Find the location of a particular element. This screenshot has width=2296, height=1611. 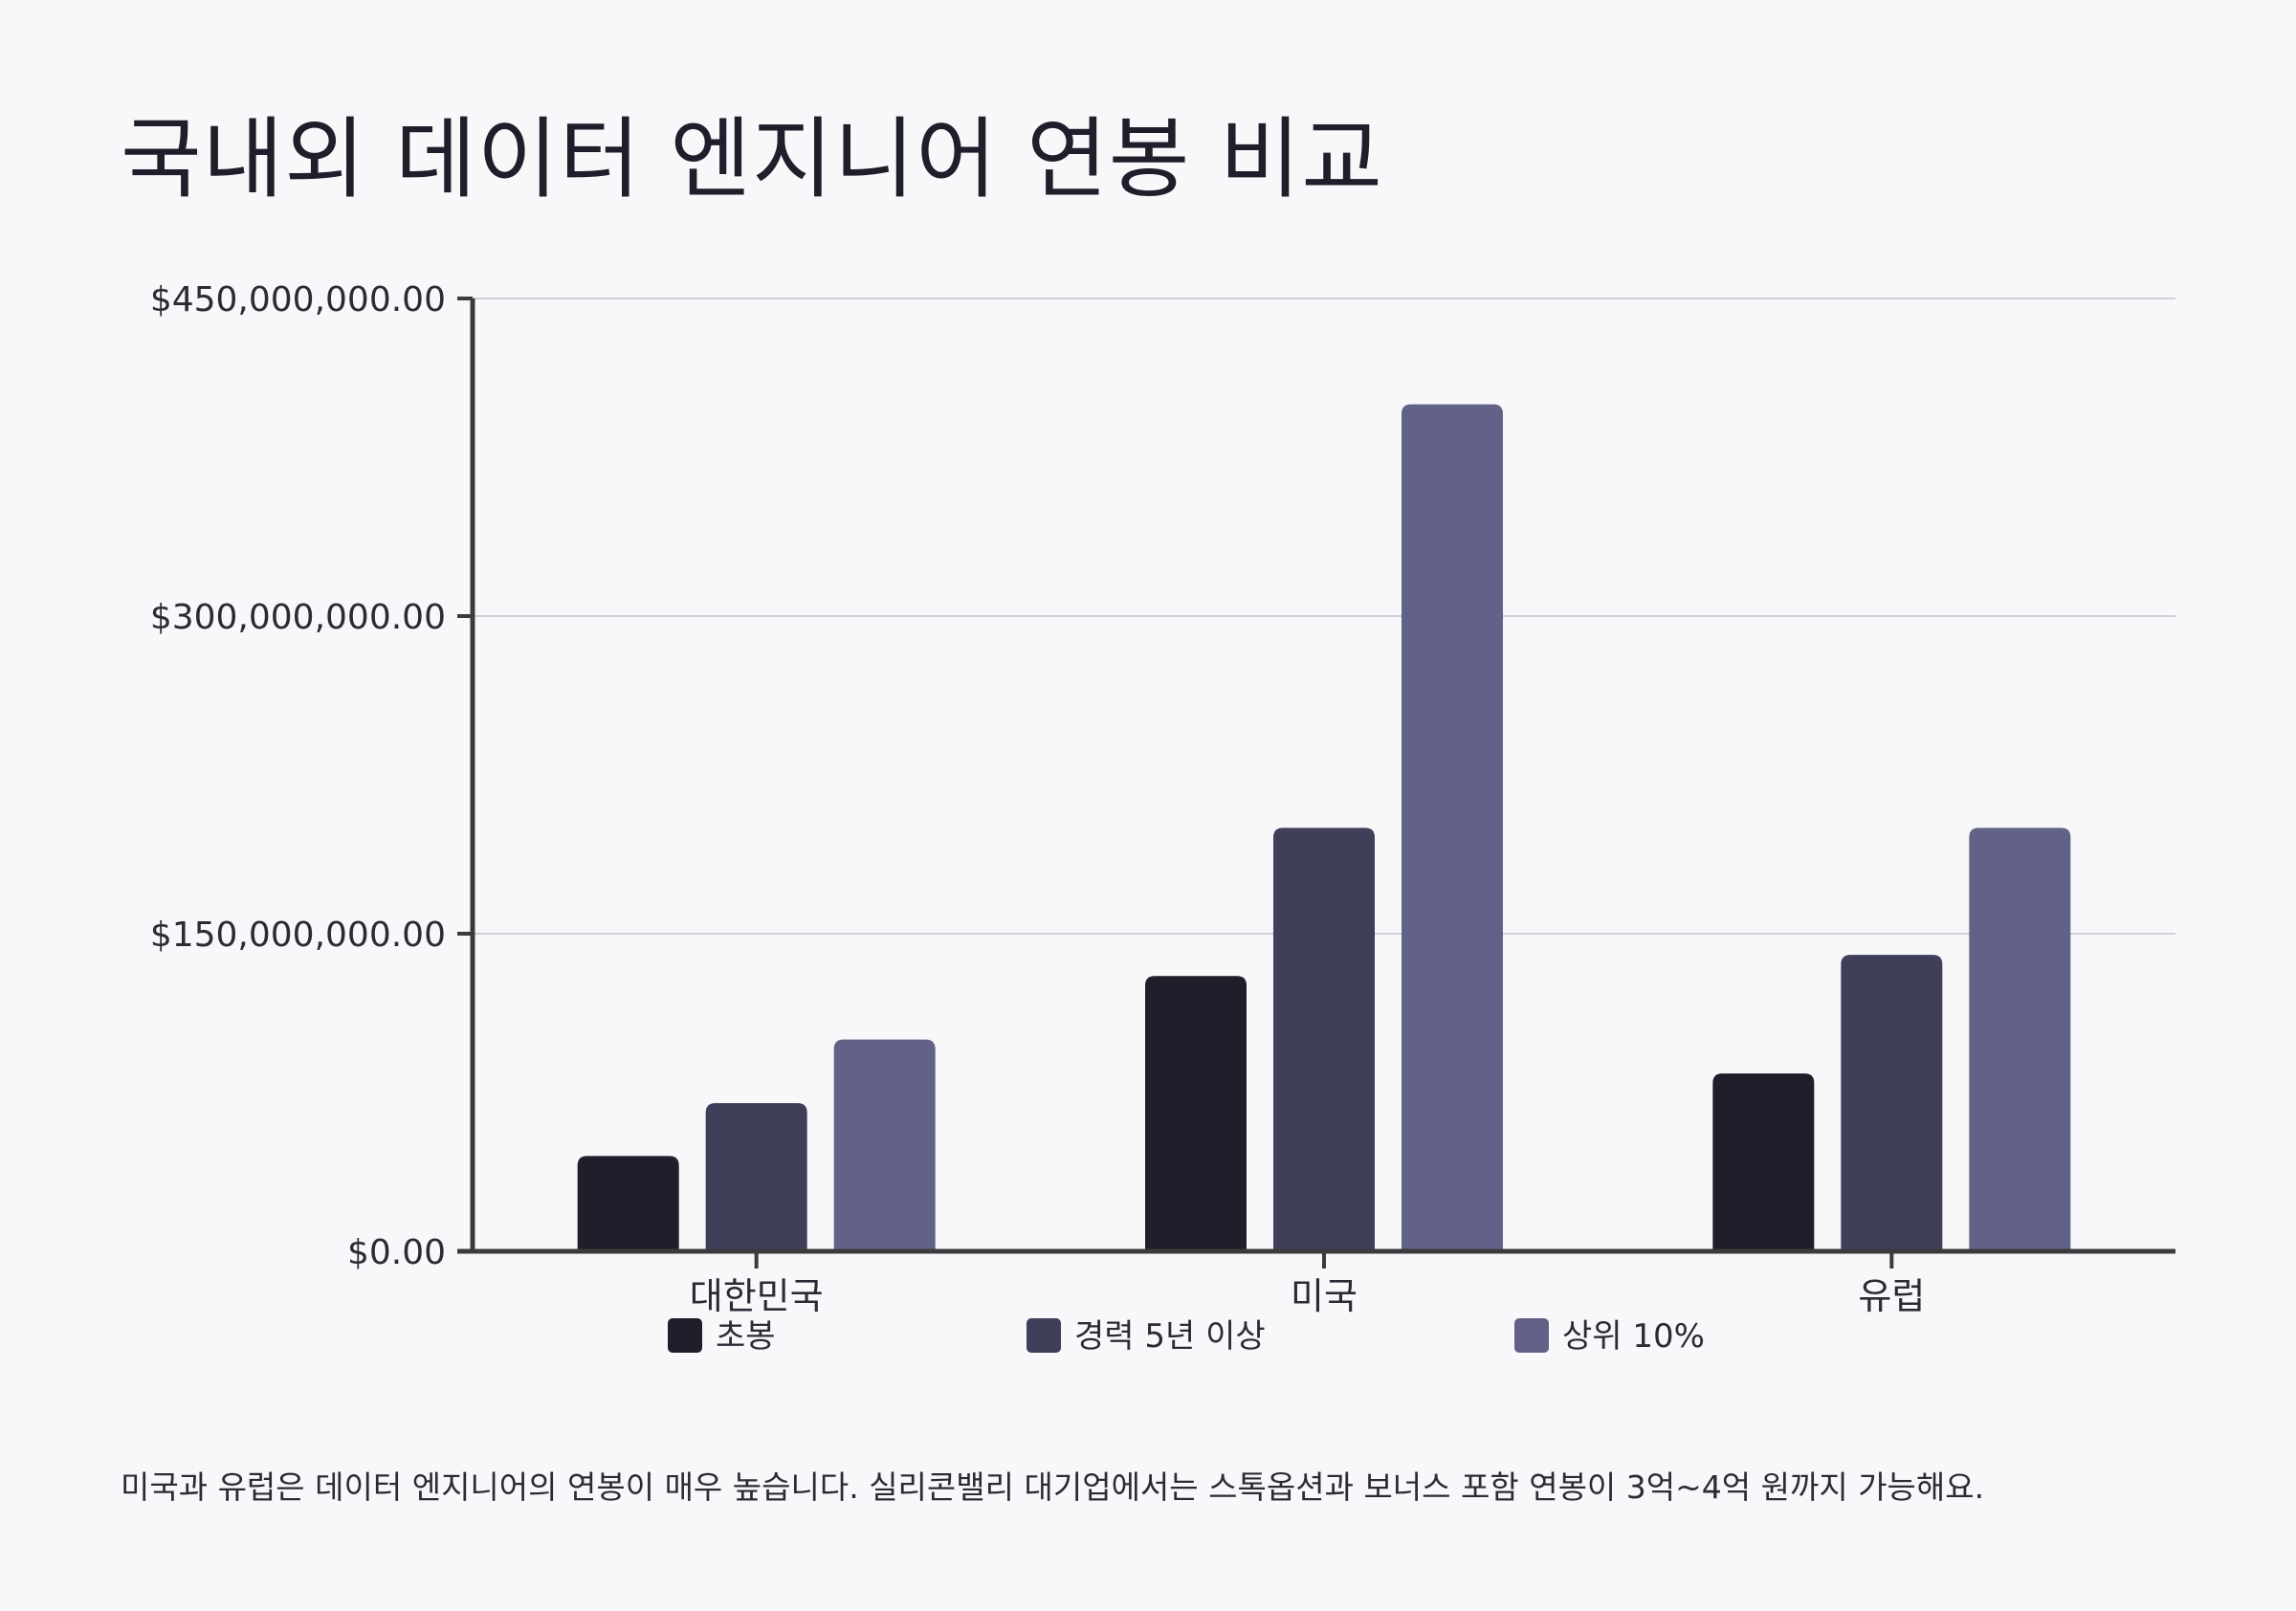

chart-title: 국내외 데이터 엔지니어 연봉 비교 is located at coordinates (752, 159).